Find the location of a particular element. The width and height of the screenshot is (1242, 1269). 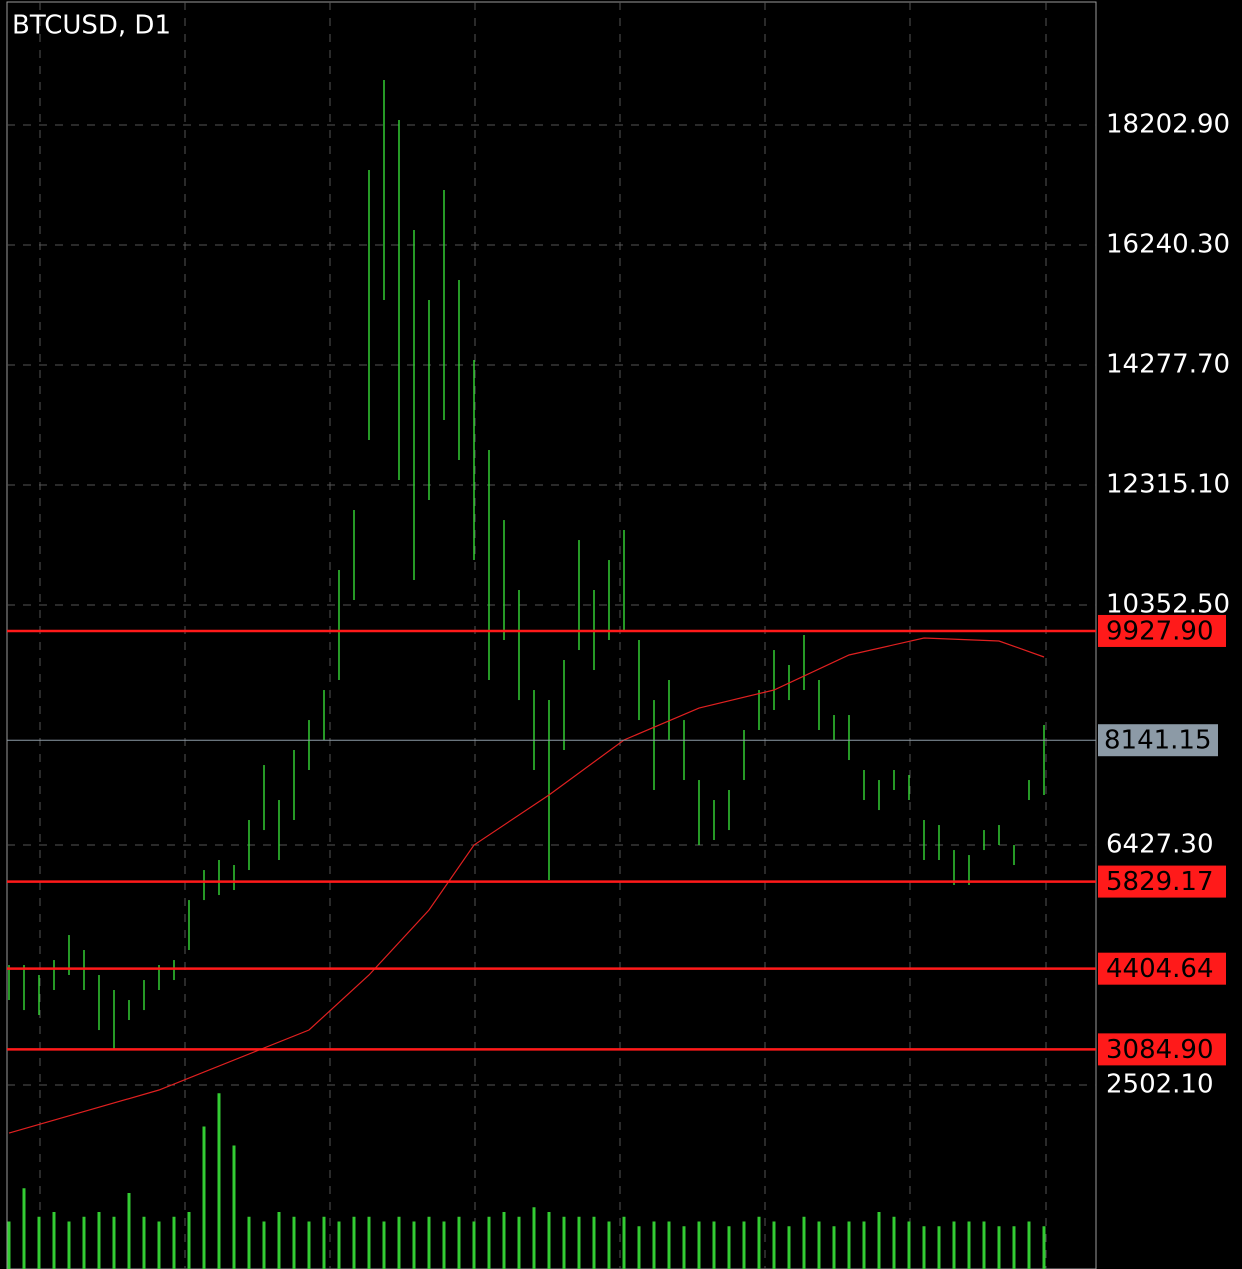

y-tick-label: 10352.50 is located at coordinates (1168, 604).